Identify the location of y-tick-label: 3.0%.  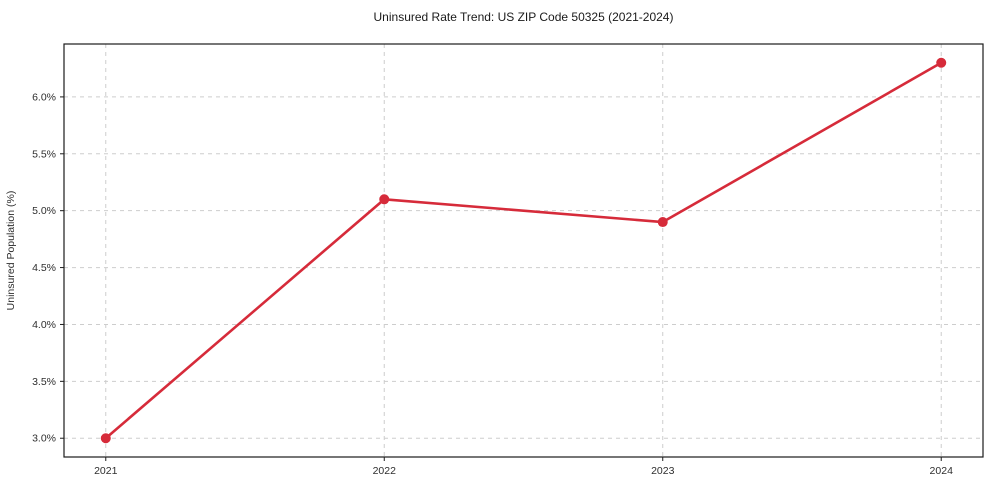
(44, 439).